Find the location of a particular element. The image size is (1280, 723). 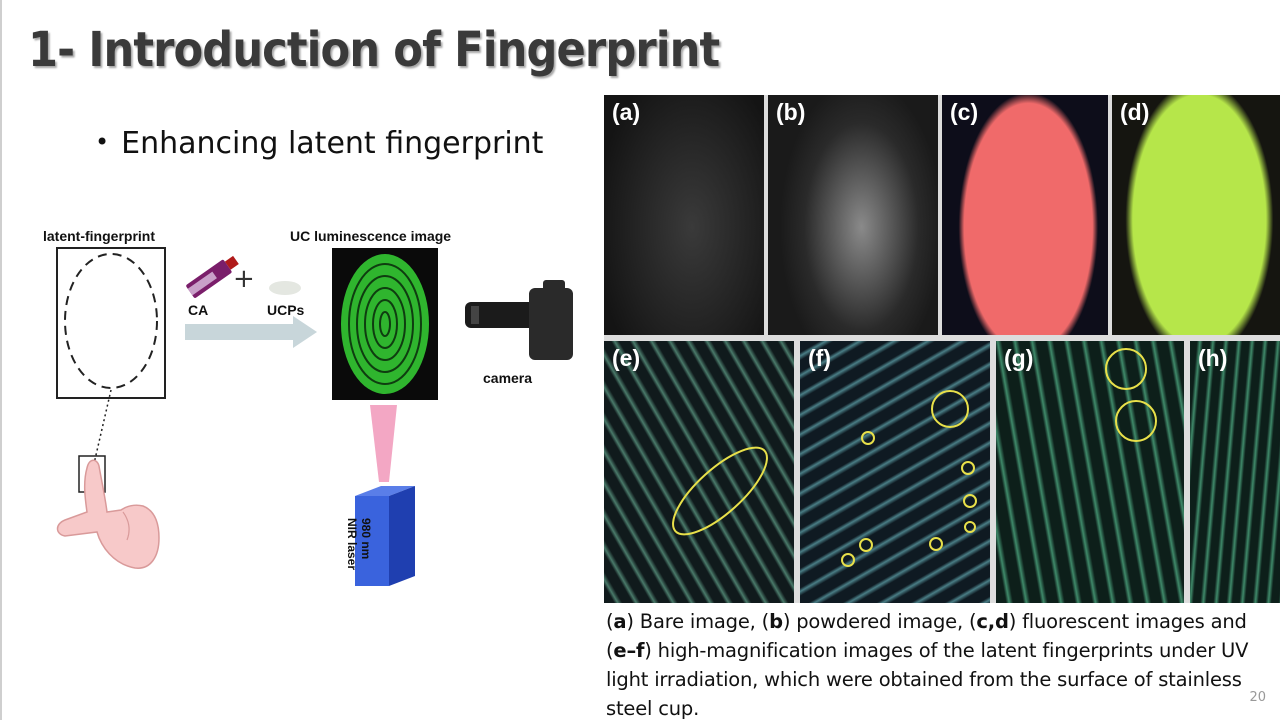

panel-d: (d) is located at coordinates (1196, 215).